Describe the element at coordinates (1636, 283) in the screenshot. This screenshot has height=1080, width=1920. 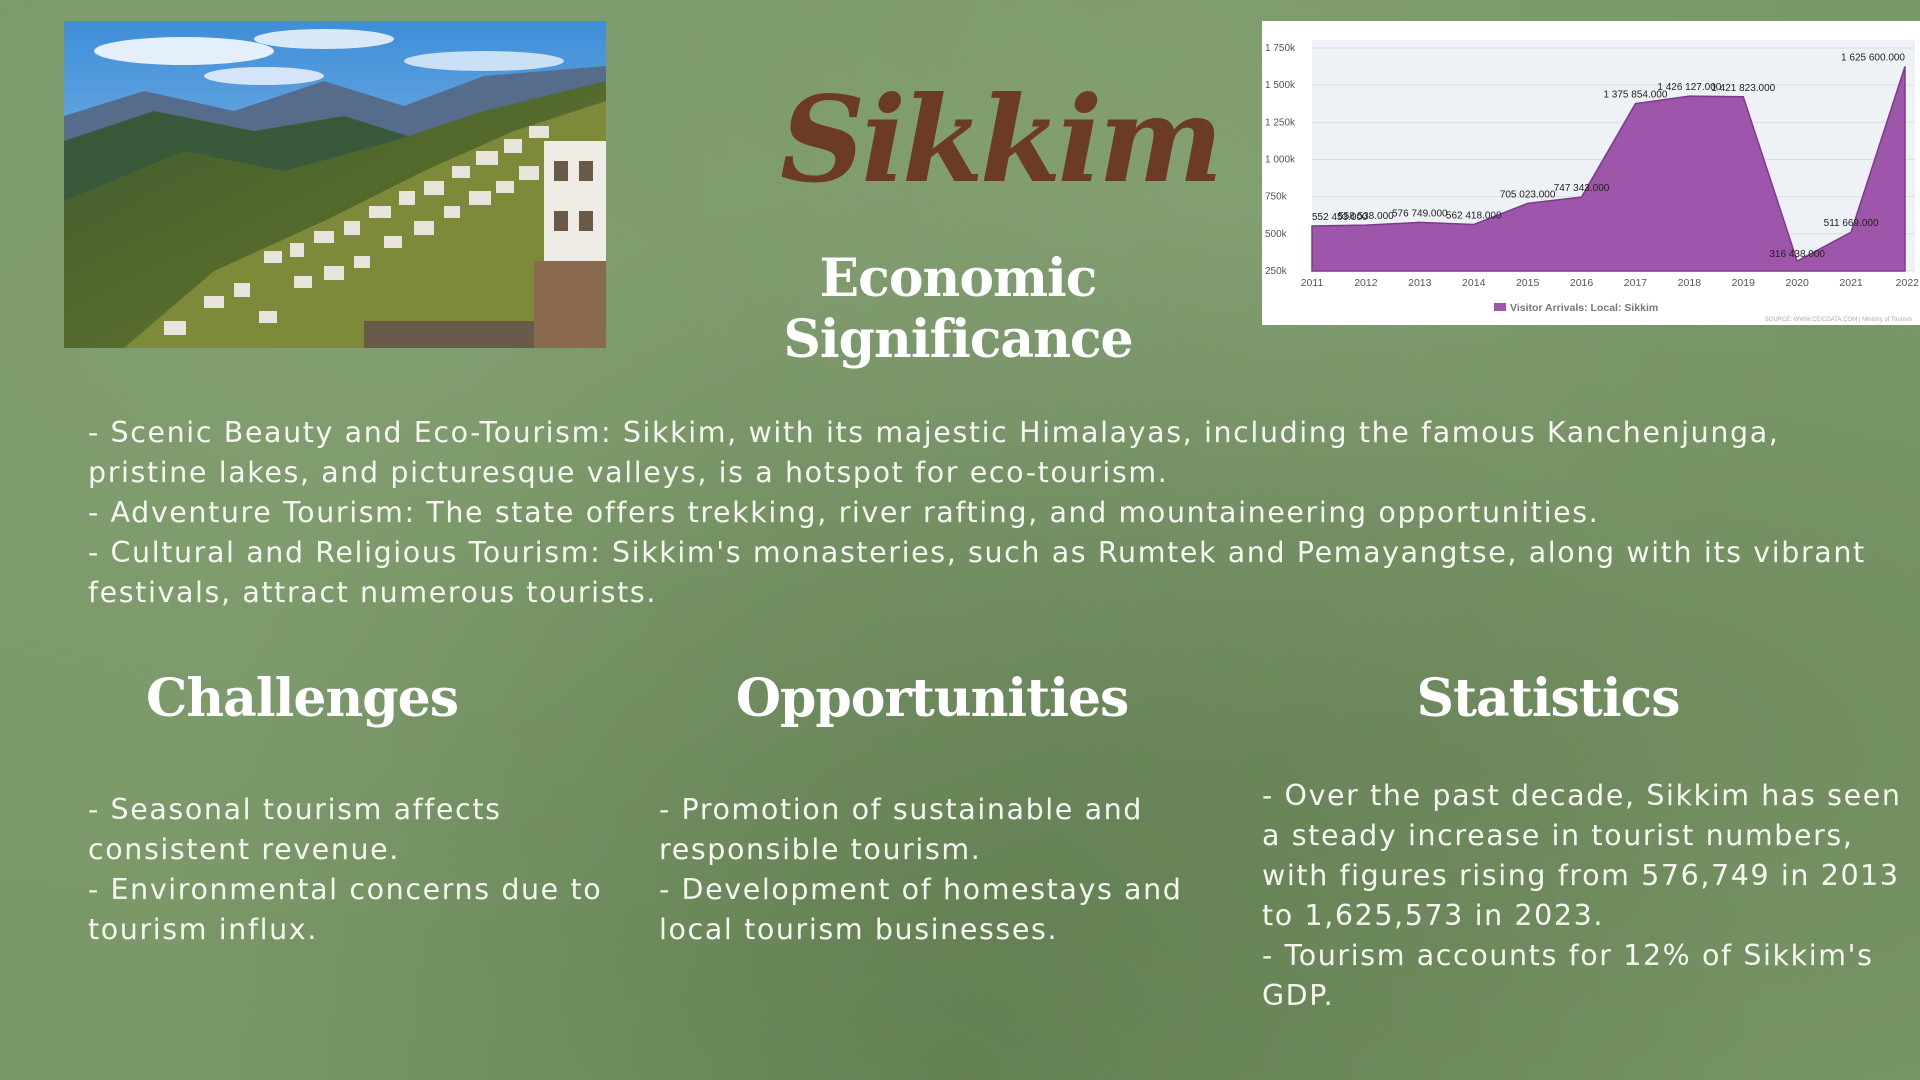
I see `x-tick-label: 2017` at that location.